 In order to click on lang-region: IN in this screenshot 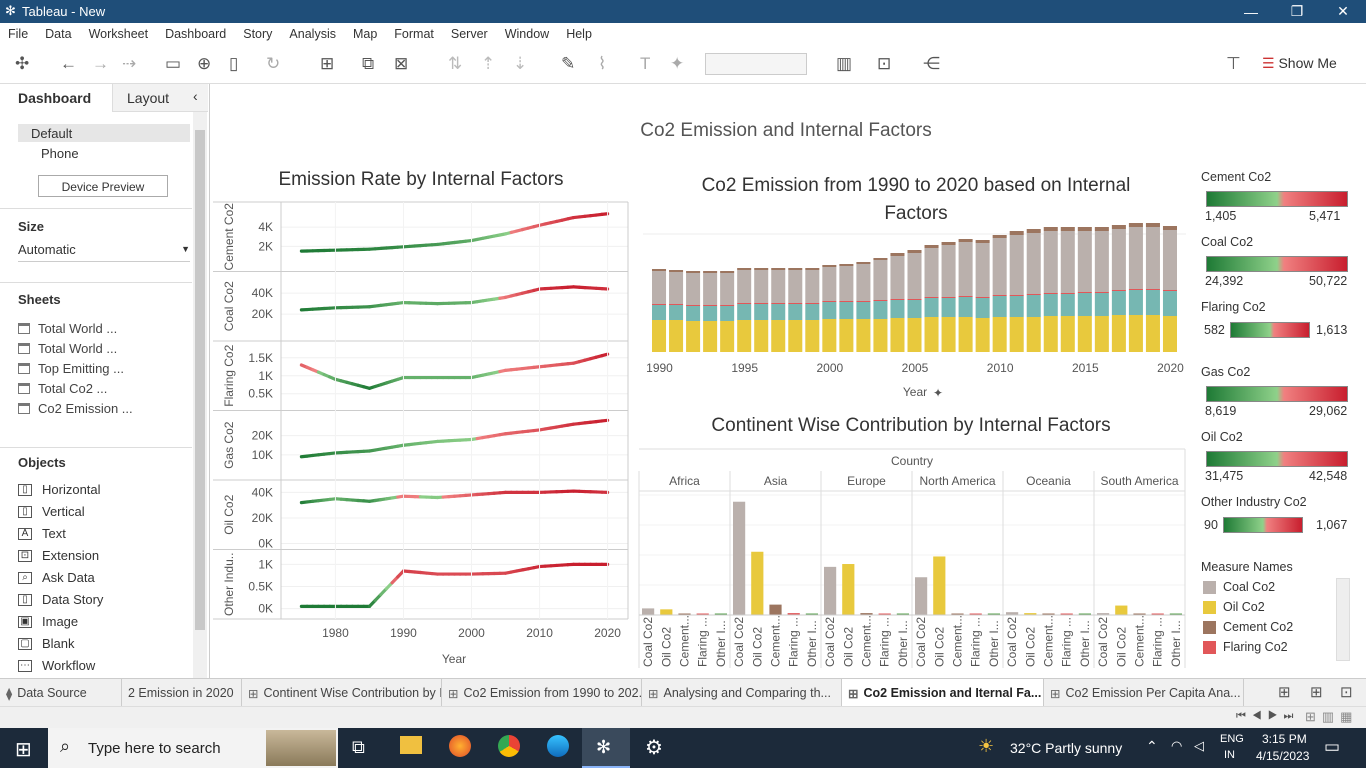, I will do `click(1229, 755)`.